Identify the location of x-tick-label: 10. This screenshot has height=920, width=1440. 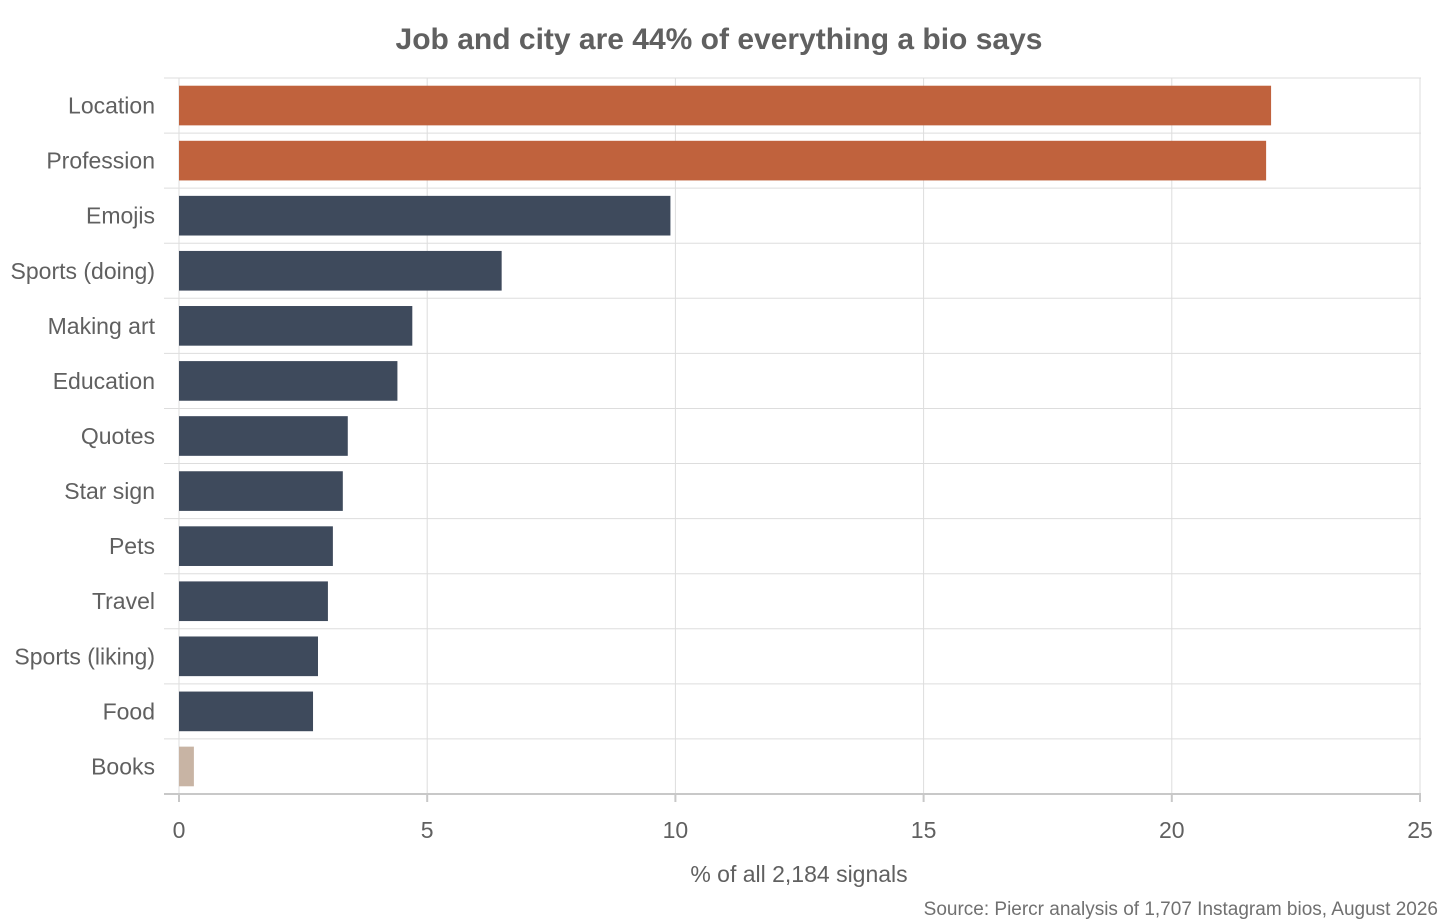
(676, 830).